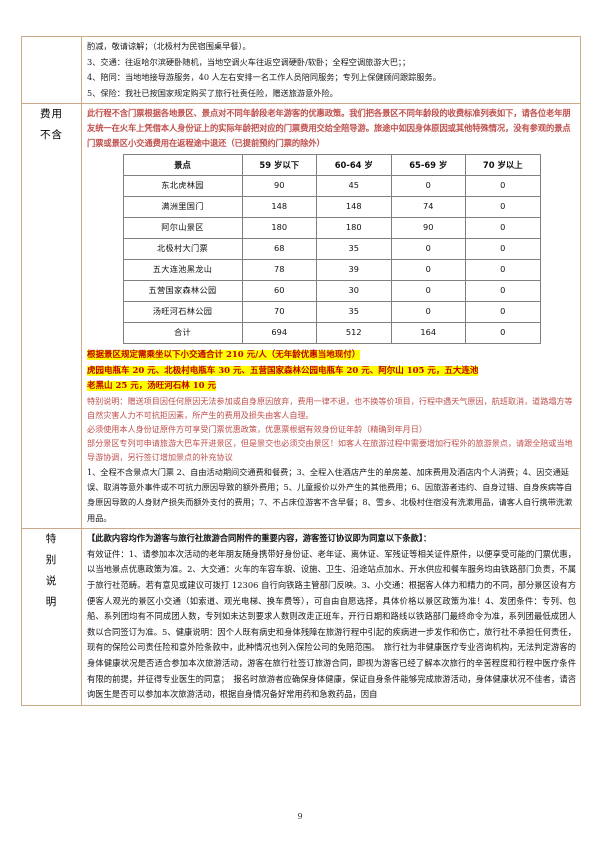 The image size is (600, 848). I want to click on price-cell-value: 60, so click(279, 291).